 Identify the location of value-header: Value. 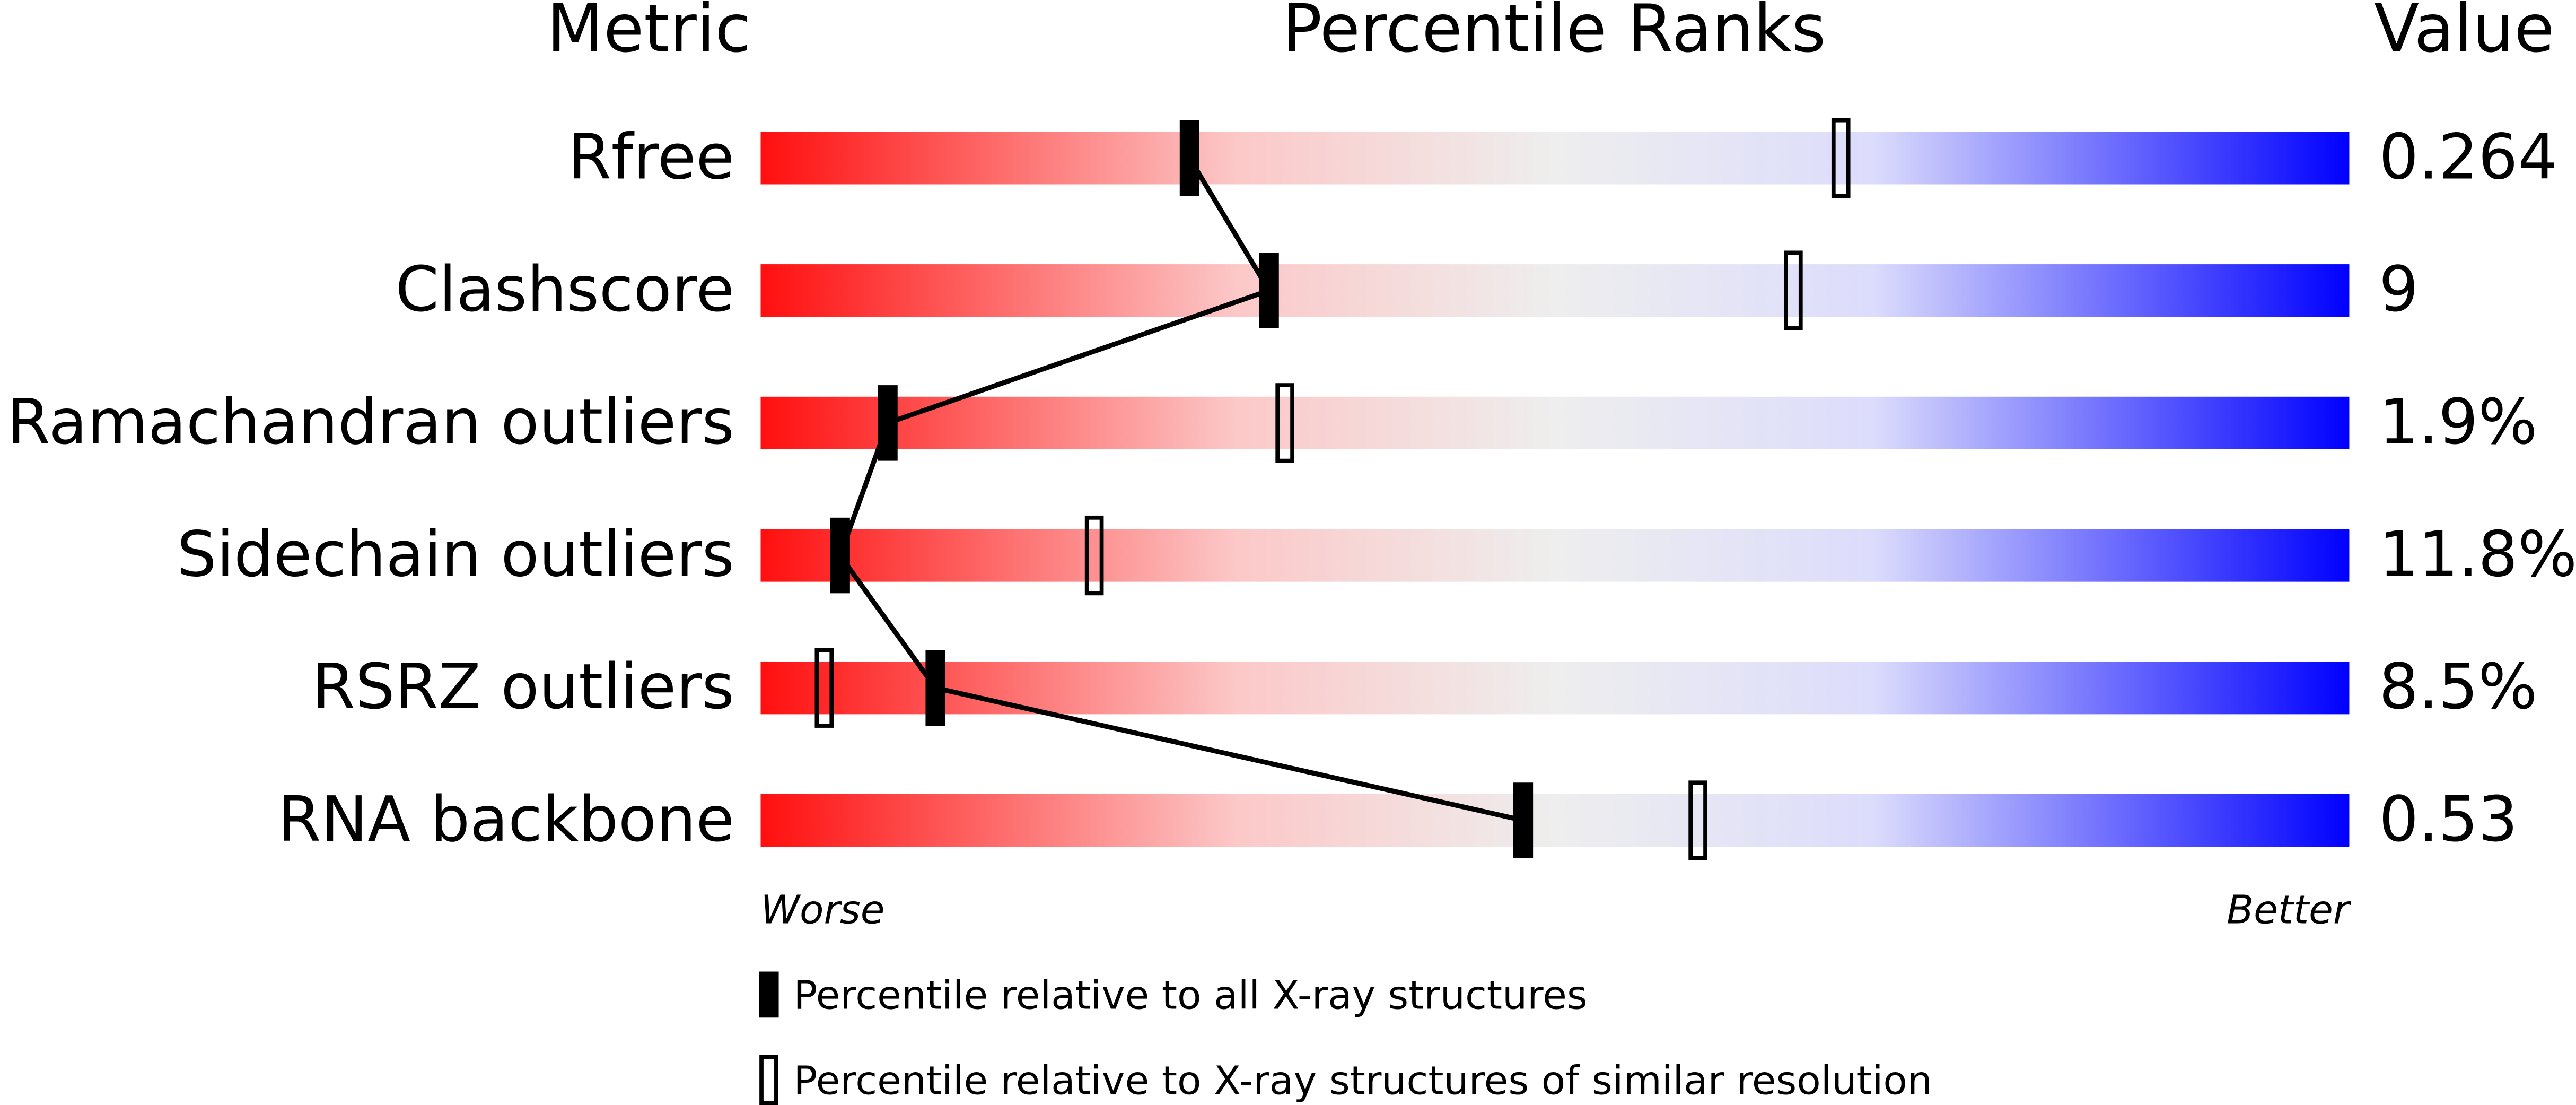
(2464, 33).